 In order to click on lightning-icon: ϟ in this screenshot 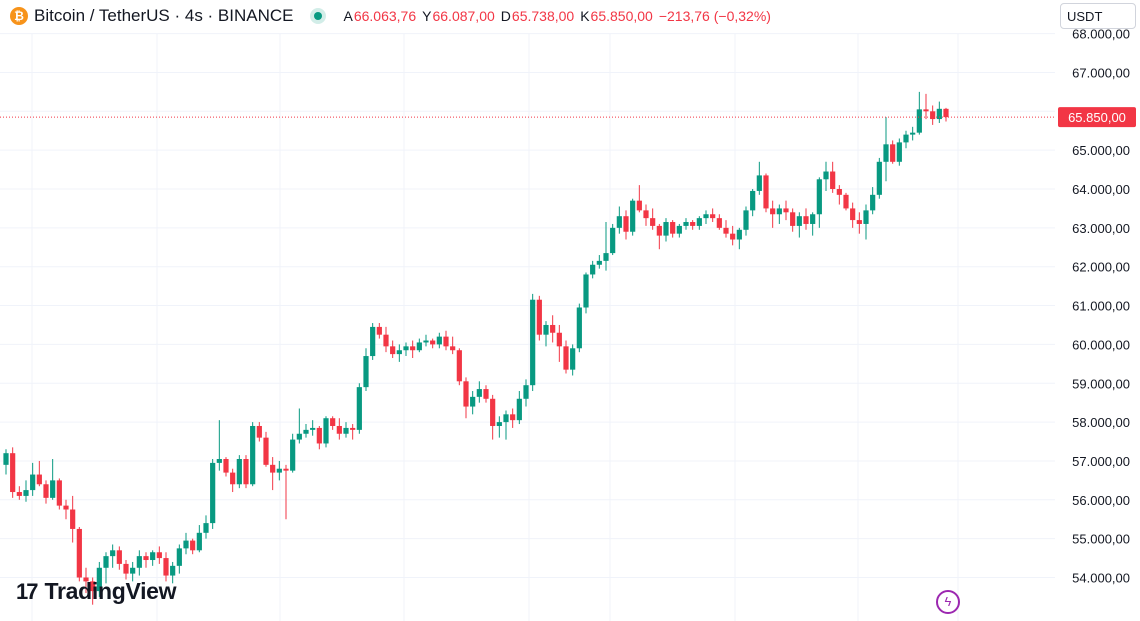, I will do `click(948, 602)`.